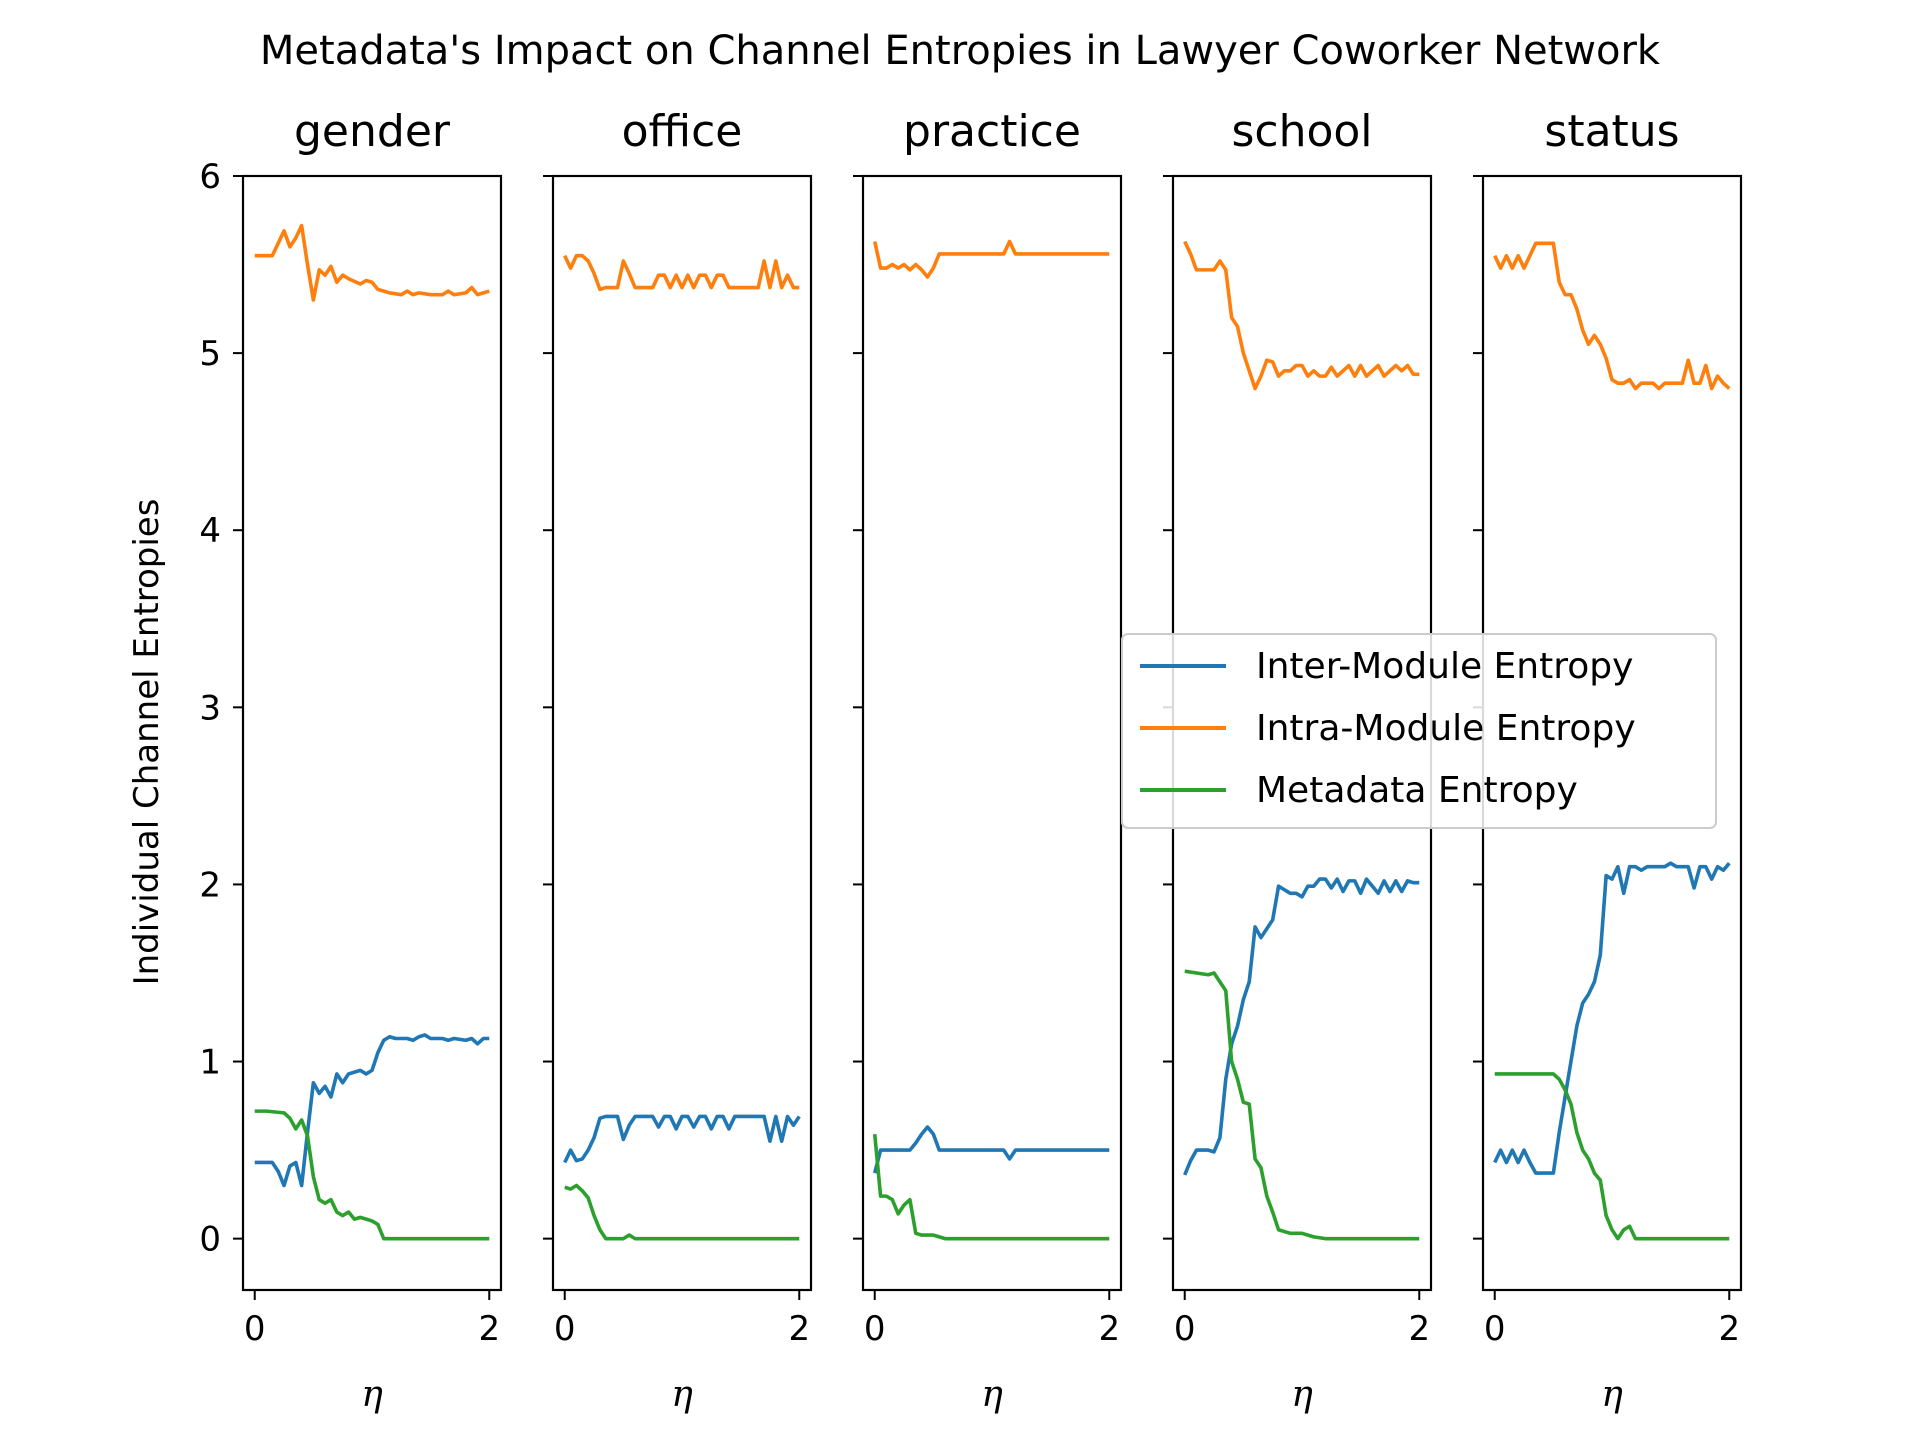 This screenshot has height=1440, width=1920. I want to click on y-tick-label: 6, so click(210, 177).